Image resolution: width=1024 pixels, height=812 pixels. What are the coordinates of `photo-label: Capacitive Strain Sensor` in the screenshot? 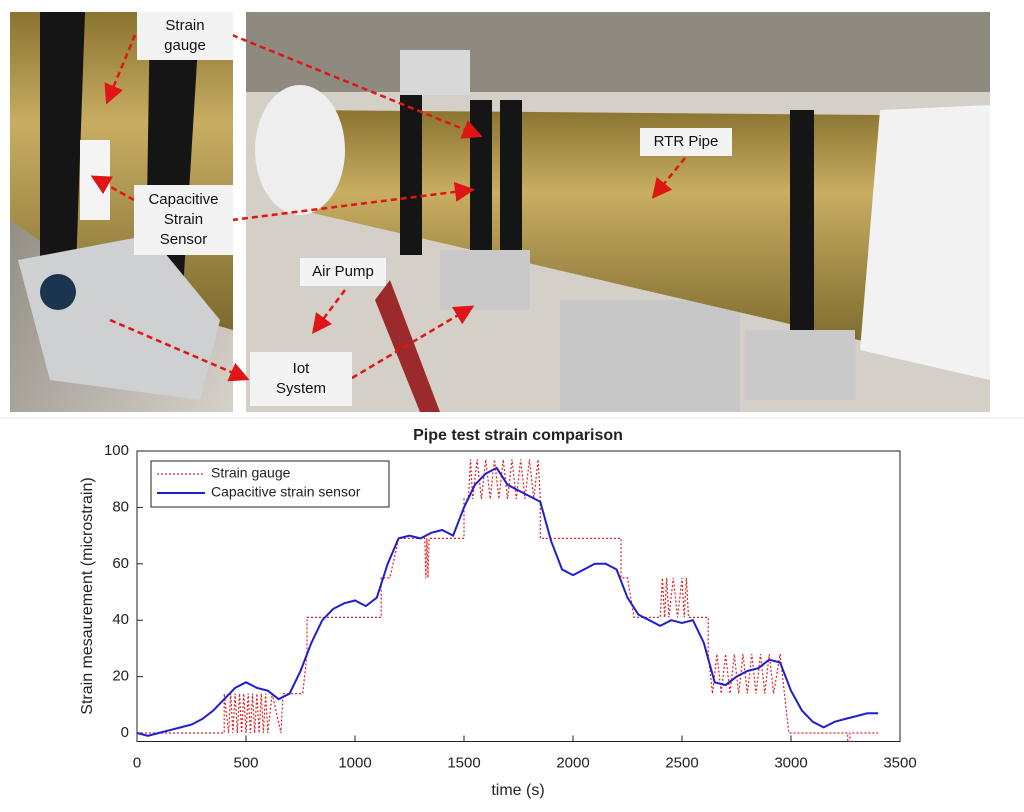 It's located at (183, 220).